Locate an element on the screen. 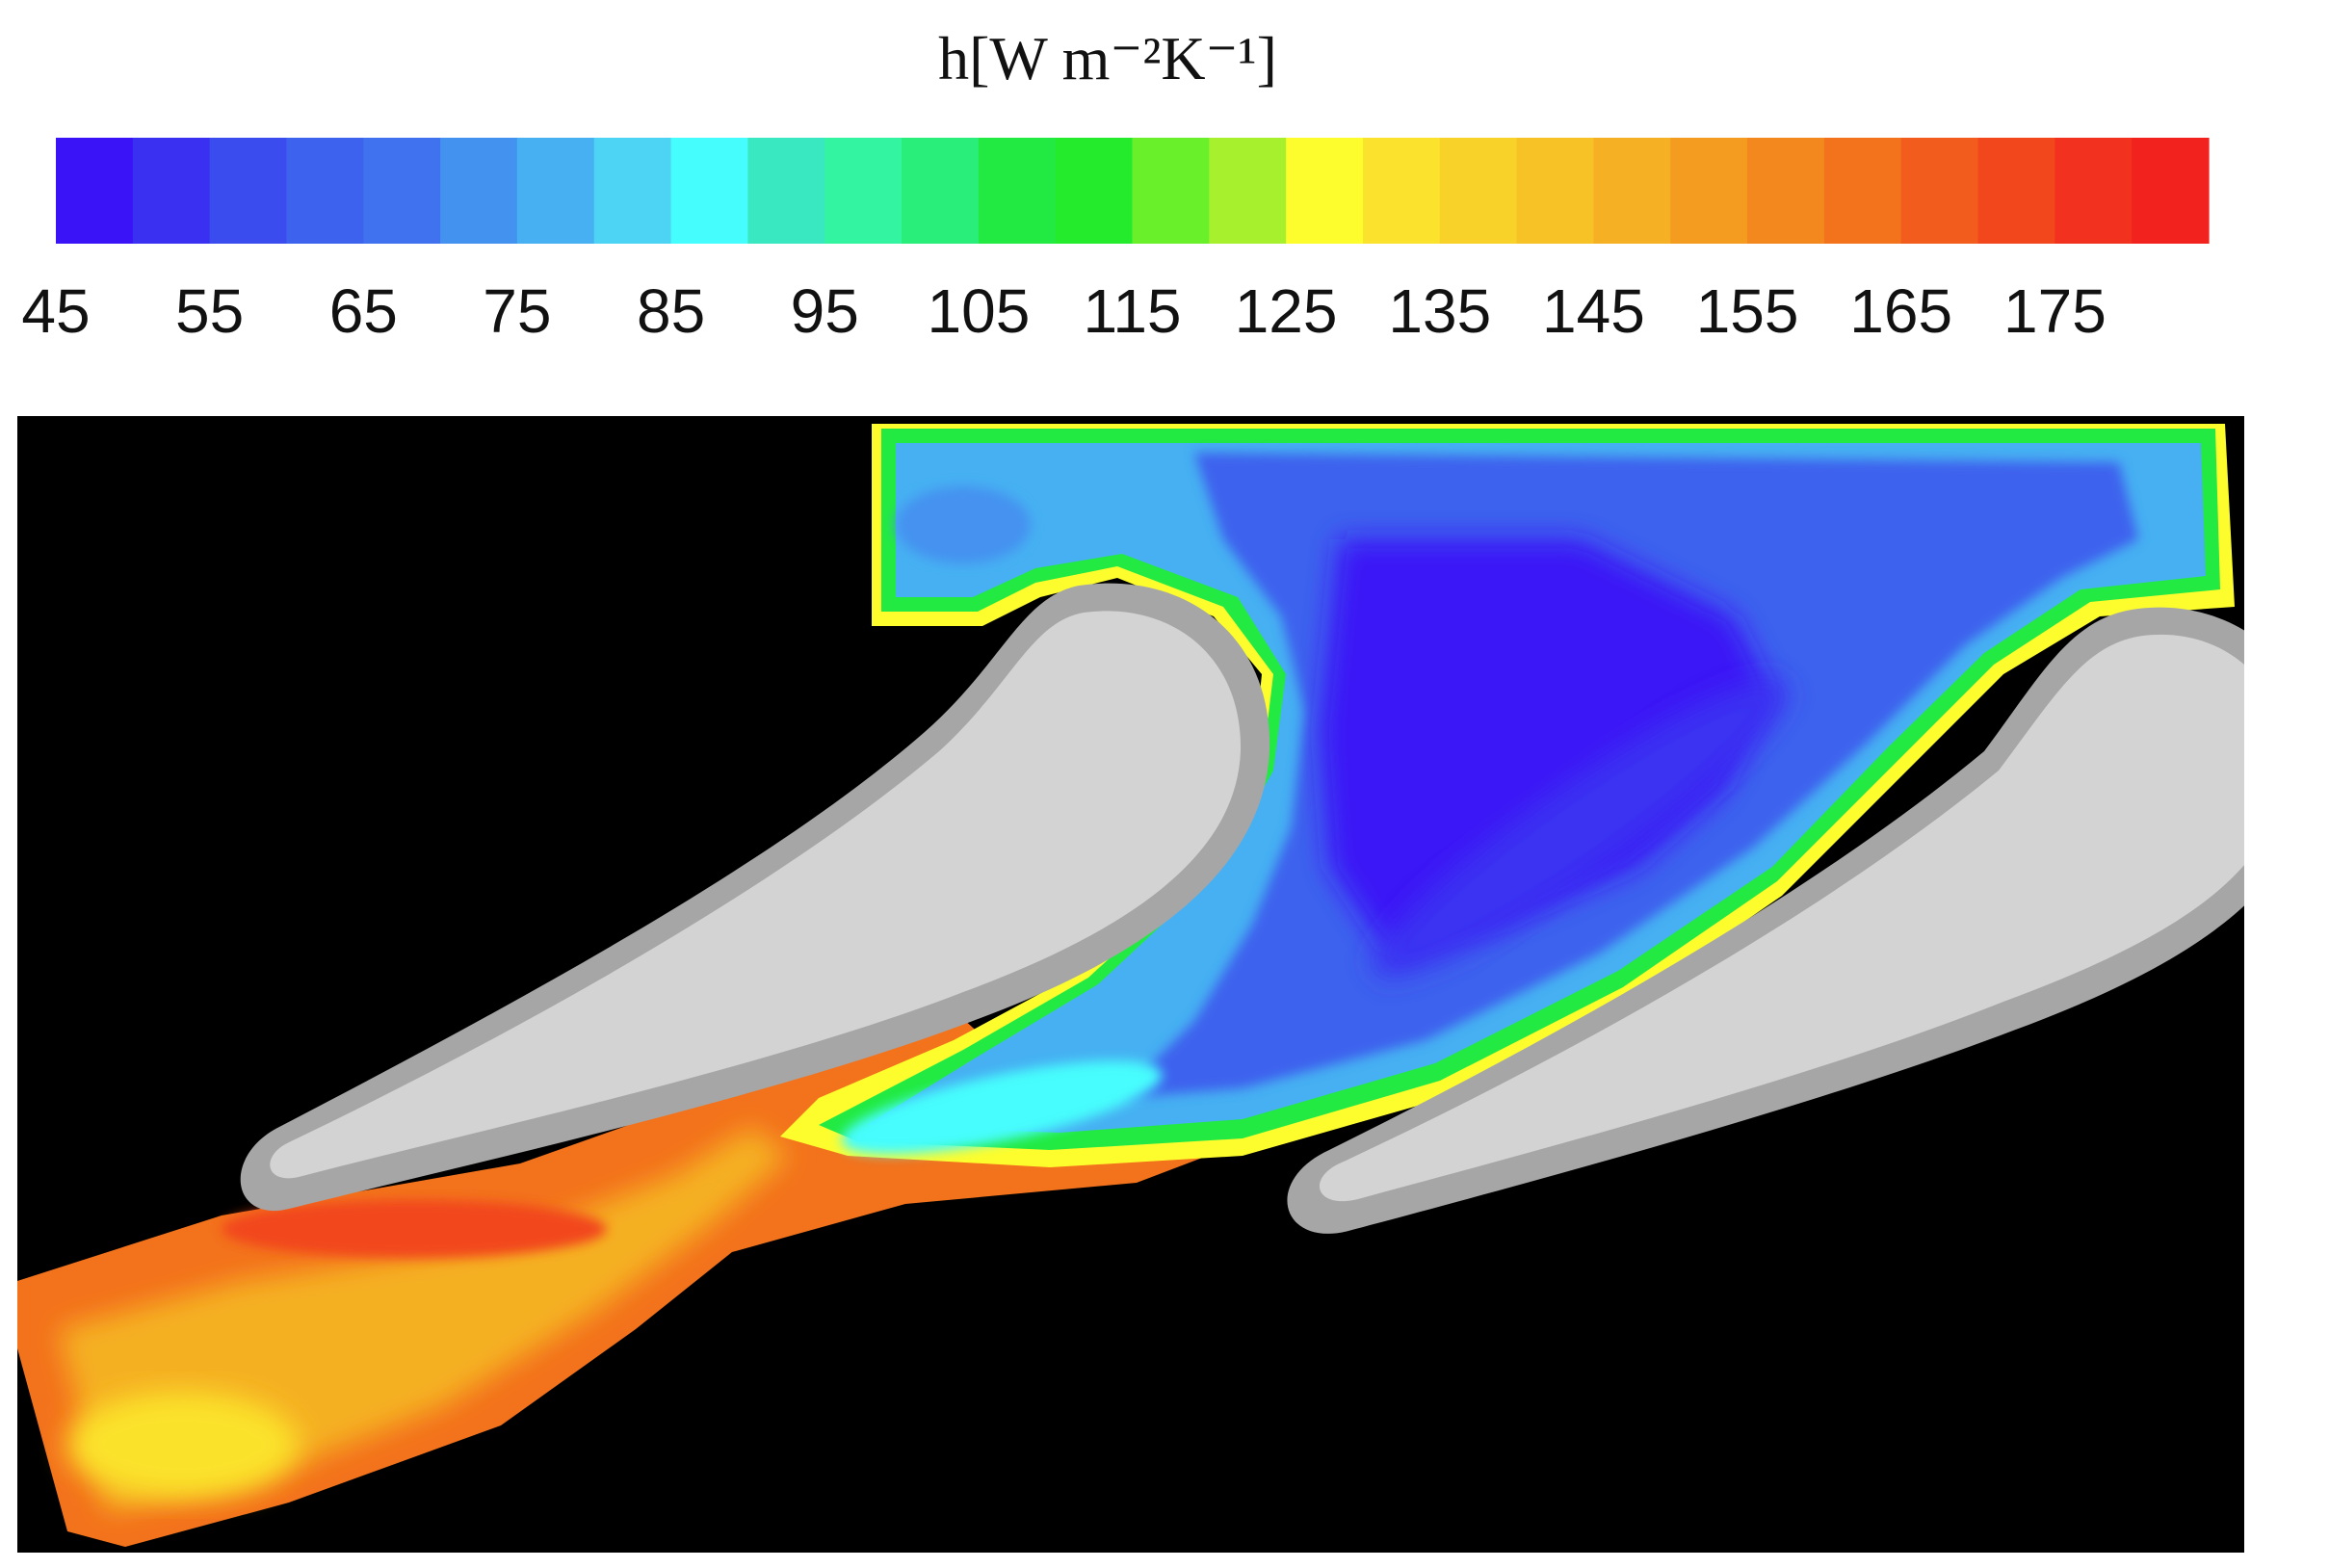 The image size is (2329, 1568). colorbar-tick-label: 85 is located at coordinates (671, 311).